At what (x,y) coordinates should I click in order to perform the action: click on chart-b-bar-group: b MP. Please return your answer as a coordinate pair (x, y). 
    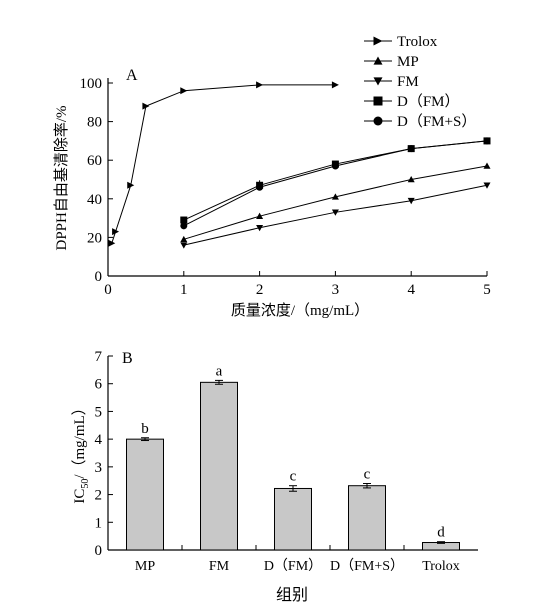
    Looking at the image, I should click on (145, 497).